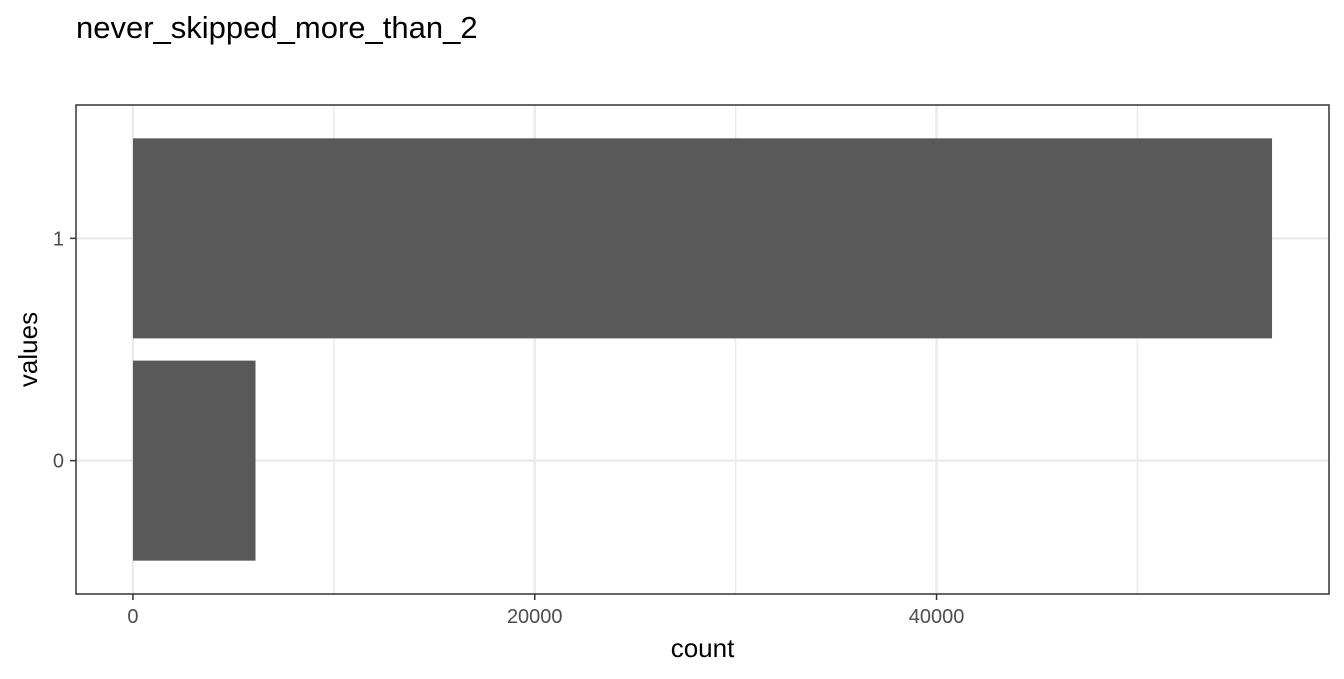 The width and height of the screenshot is (1344, 679). Describe the element at coordinates (132, 617) in the screenshot. I see `x-tick-label: 0` at that location.